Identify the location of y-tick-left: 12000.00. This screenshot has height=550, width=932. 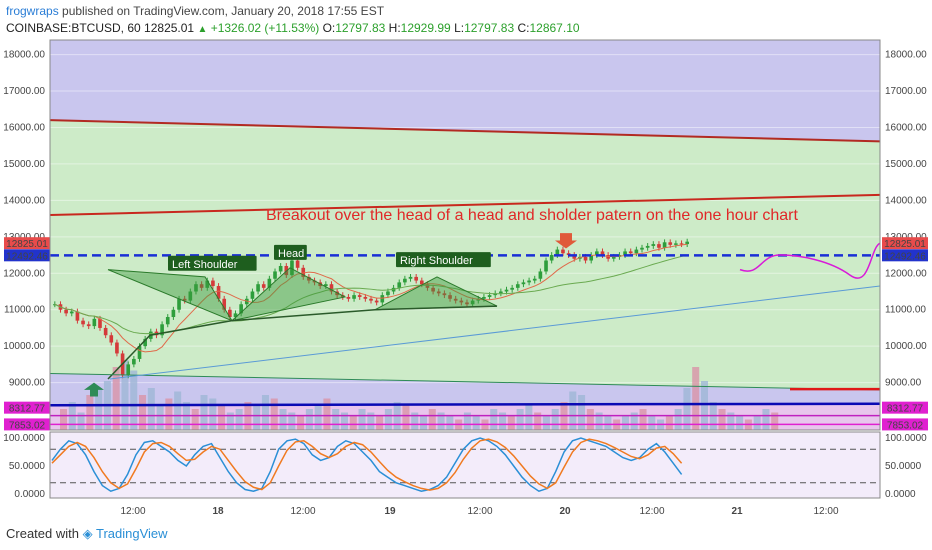
(24, 273).